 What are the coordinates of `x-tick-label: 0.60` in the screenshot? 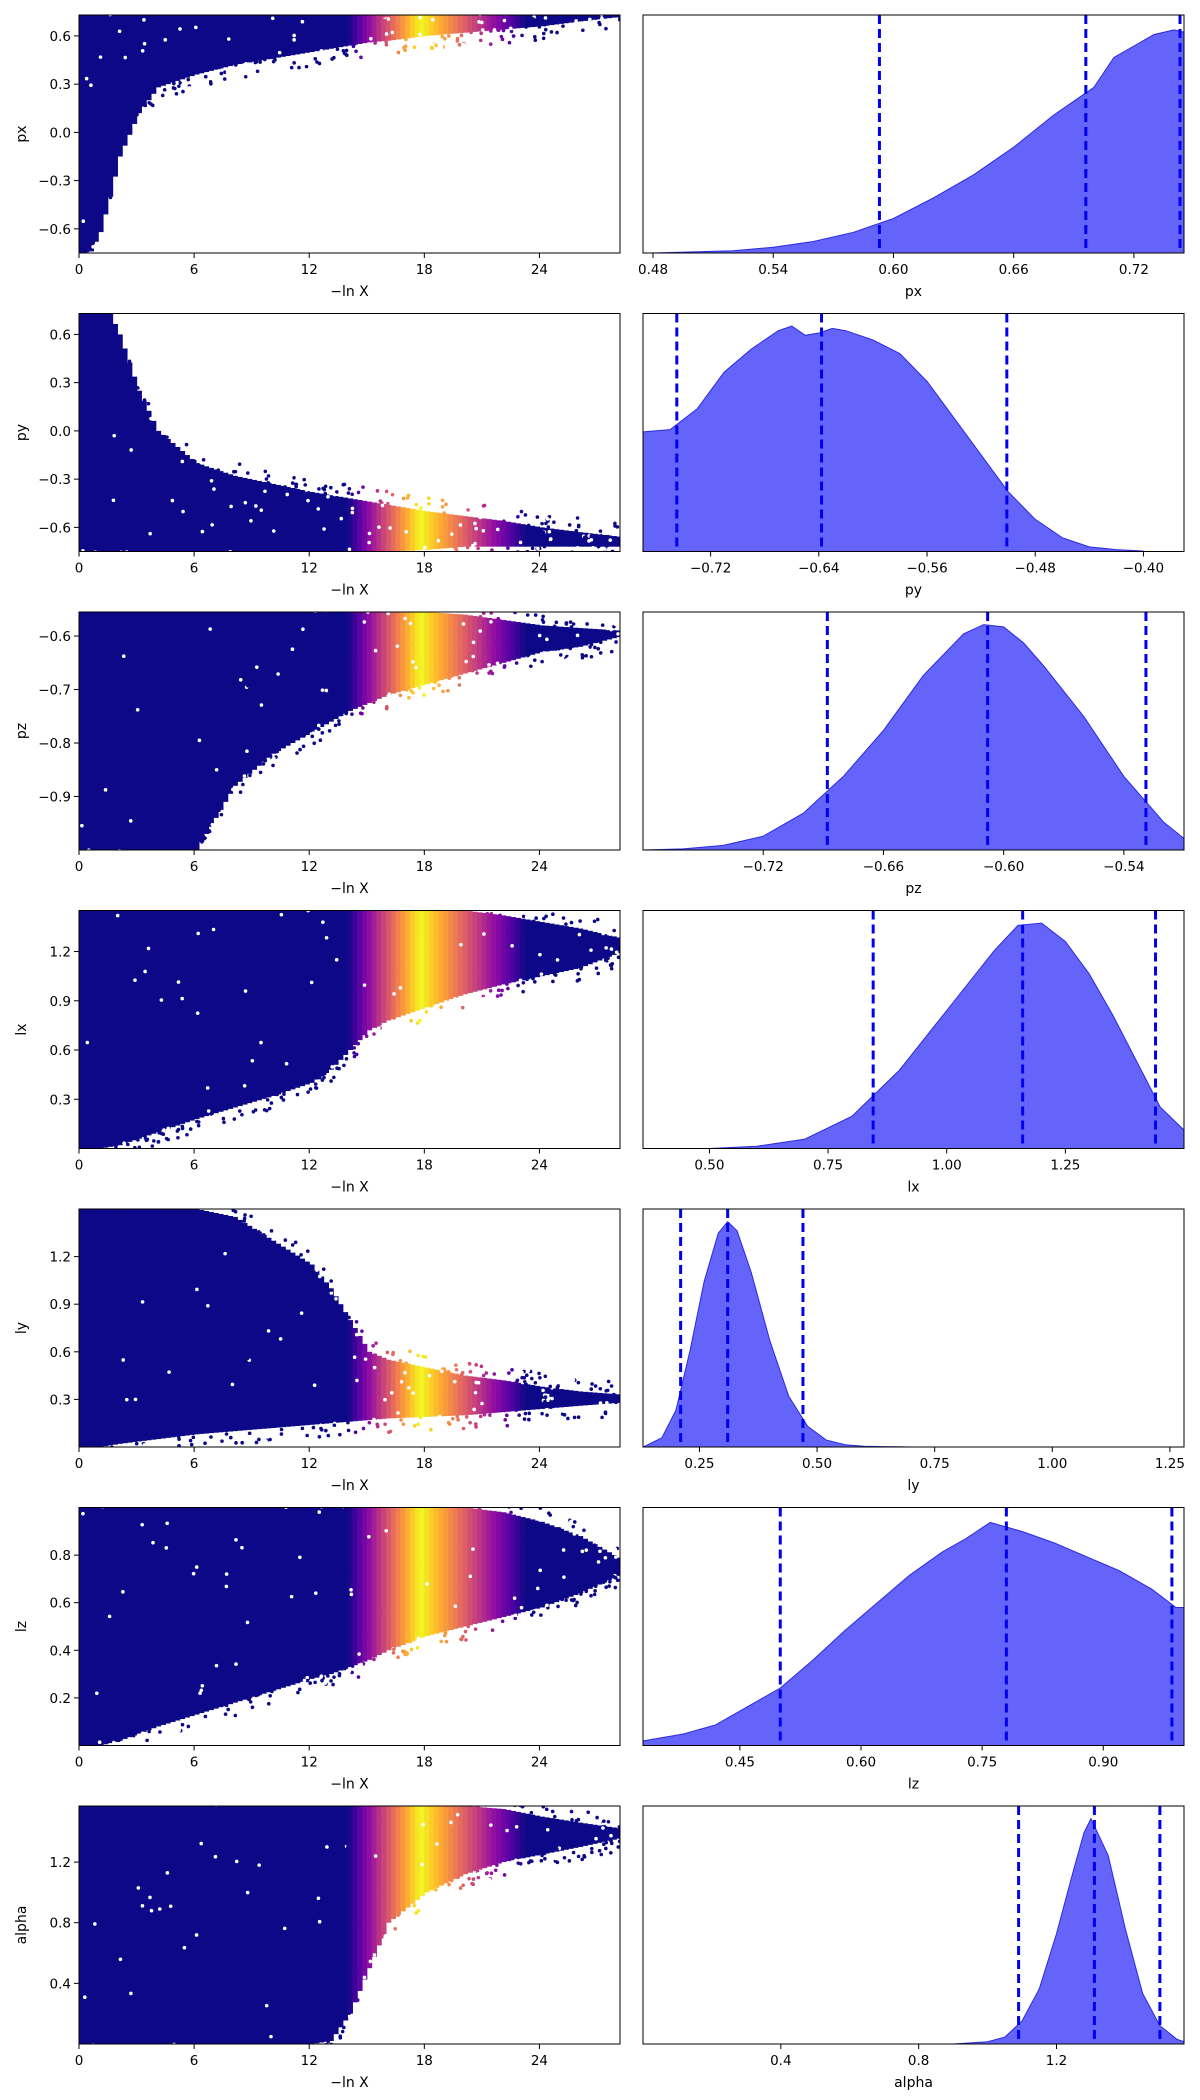 It's located at (861, 1763).